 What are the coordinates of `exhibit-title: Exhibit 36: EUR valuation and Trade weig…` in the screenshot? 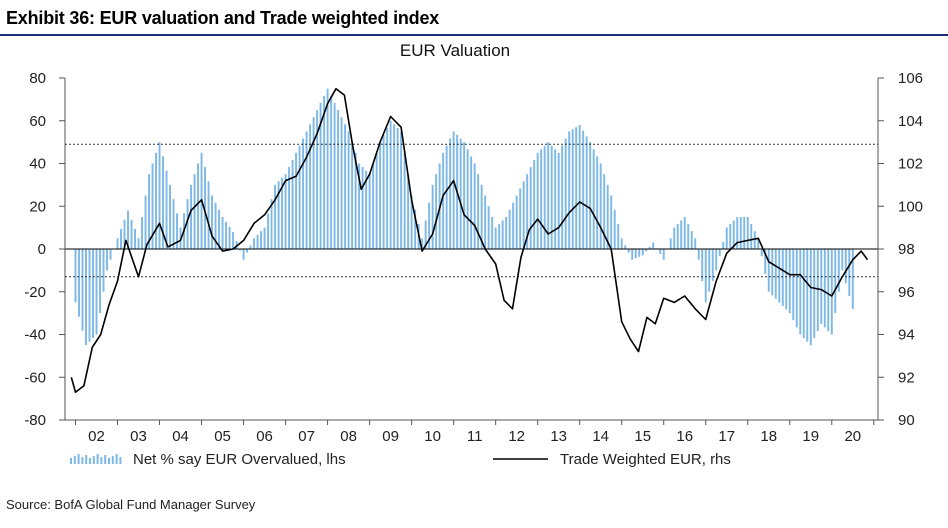 It's located at (223, 18).